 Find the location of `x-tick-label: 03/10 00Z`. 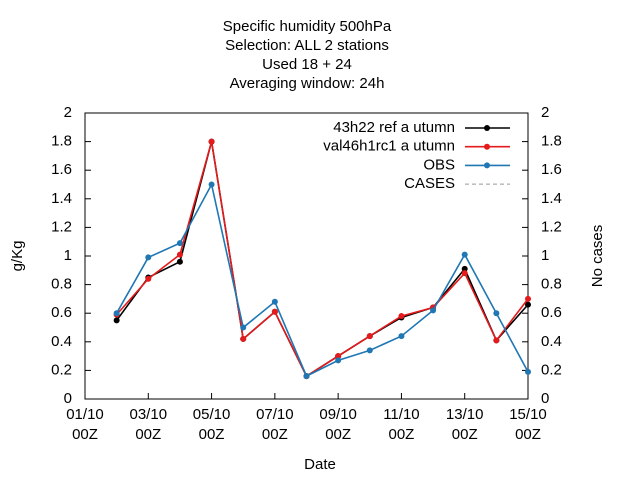

x-tick-label: 03/10 00Z is located at coordinates (148, 424).